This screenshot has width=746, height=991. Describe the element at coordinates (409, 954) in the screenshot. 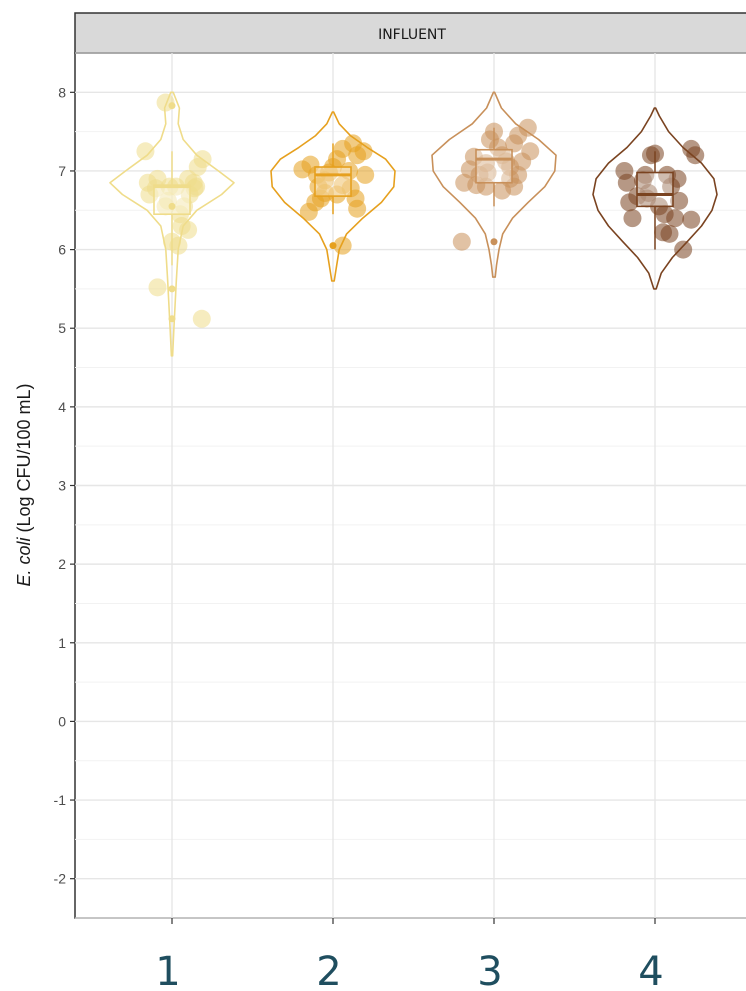

I see `x-axis: 1 2 3 4` at that location.